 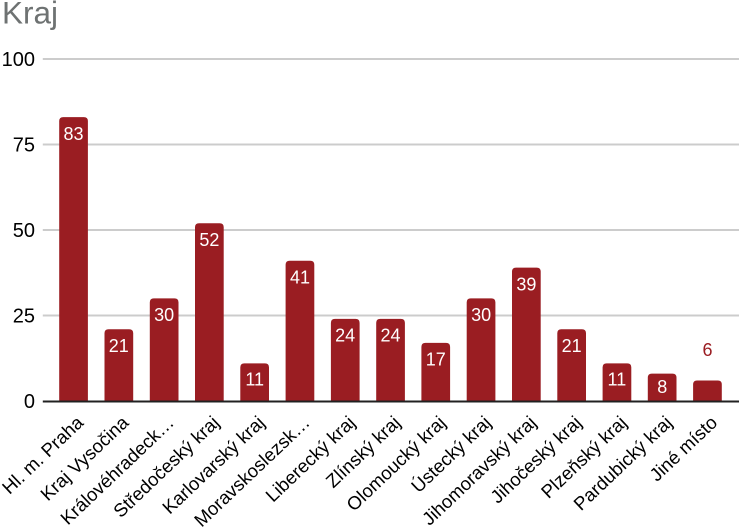 What do you see at coordinates (707, 350) in the screenshot?
I see `svg-text: 6` at bounding box center [707, 350].